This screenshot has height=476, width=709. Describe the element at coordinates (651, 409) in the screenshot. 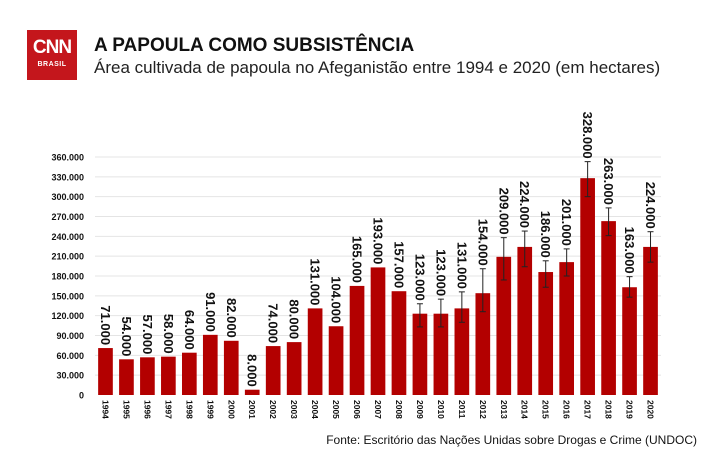

I see `x-tick-label: 2020` at that location.